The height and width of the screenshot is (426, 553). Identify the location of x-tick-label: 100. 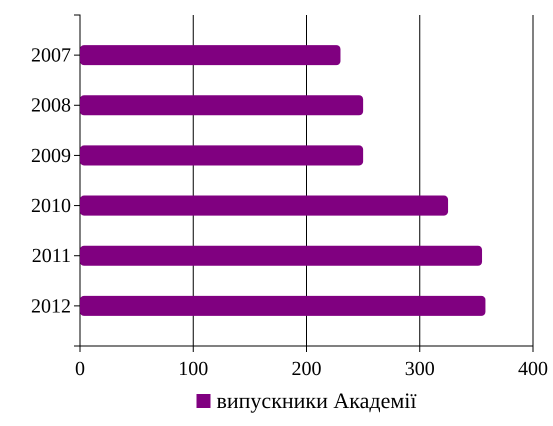
(193, 369).